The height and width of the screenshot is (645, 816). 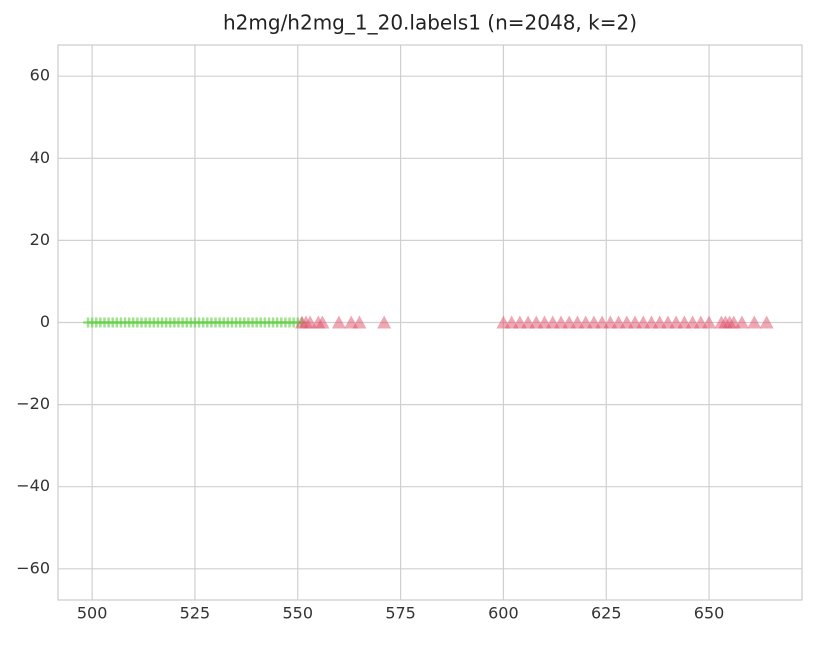 I want to click on x-tick-label: 600, so click(x=503, y=613).